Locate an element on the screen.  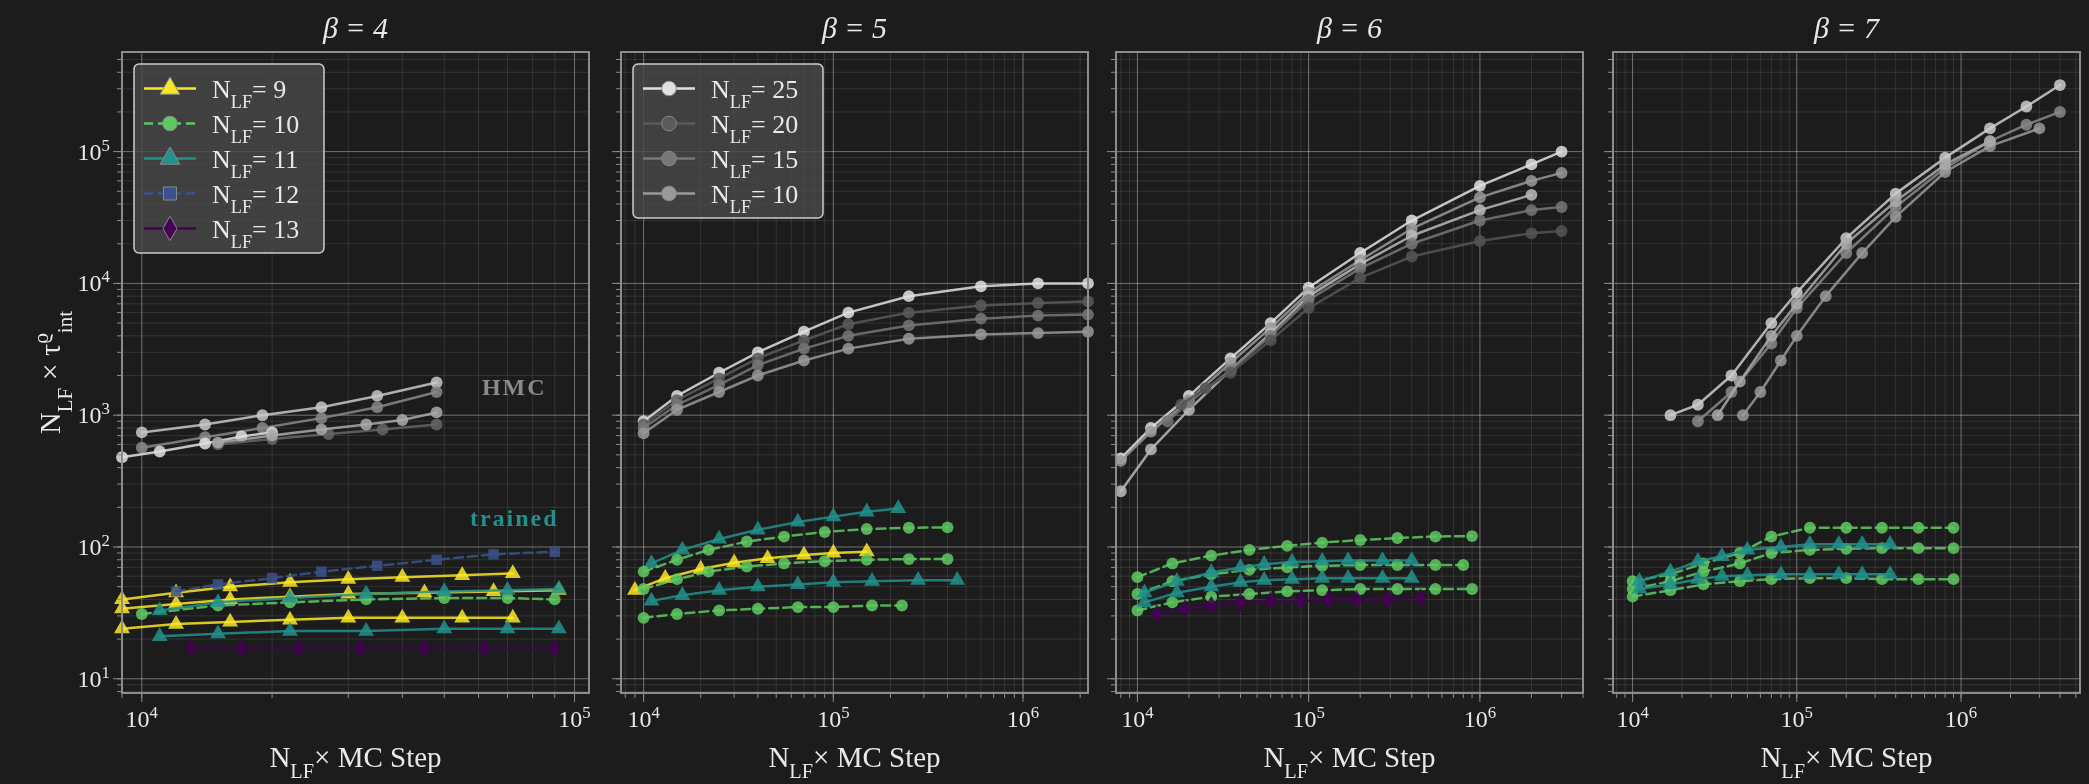
legend-label: N$_{LF}$= 20 is located at coordinates (755, 128).